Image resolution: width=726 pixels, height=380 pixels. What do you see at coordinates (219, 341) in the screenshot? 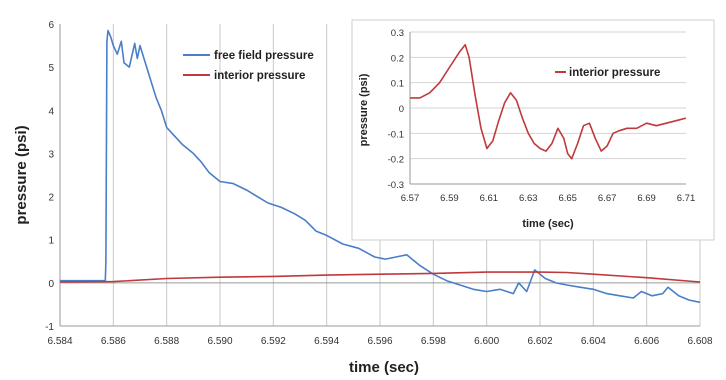
I see `x-tick-label: 6.590` at bounding box center [219, 341].